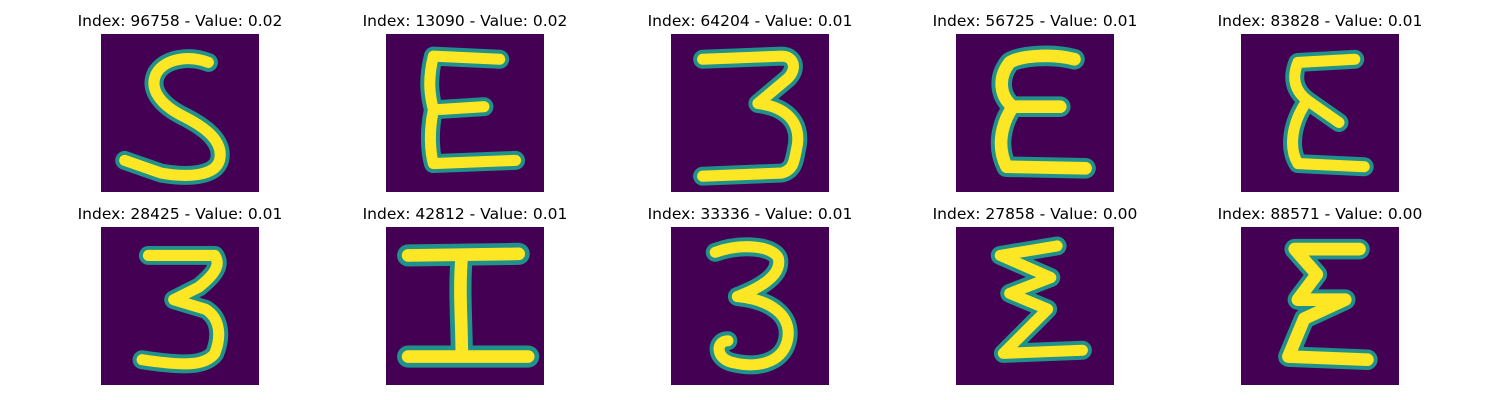  Describe the element at coordinates (180, 214) in the screenshot. I see `panel-title: Index: 28425 - Value: 0.01` at that location.